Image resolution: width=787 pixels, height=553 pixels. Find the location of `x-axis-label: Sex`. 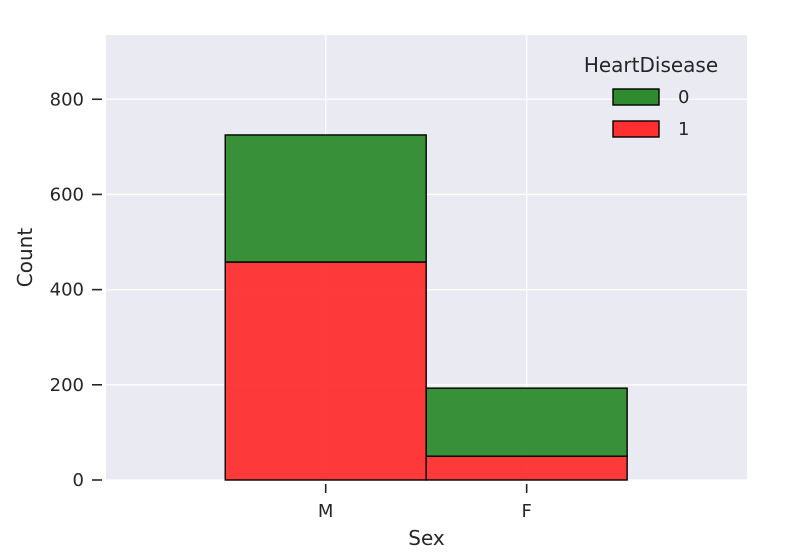

x-axis-label: Sex is located at coordinates (426, 537).